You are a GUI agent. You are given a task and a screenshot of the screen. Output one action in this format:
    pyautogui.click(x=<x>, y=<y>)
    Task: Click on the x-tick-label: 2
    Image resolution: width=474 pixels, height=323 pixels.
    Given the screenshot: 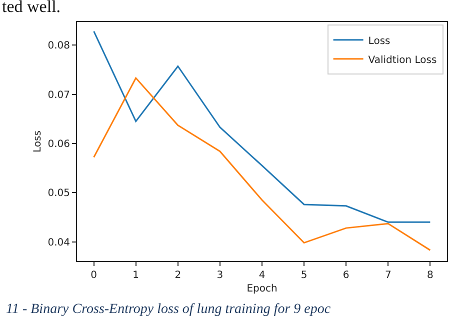 What is the action you would take?
    pyautogui.click(x=178, y=275)
    